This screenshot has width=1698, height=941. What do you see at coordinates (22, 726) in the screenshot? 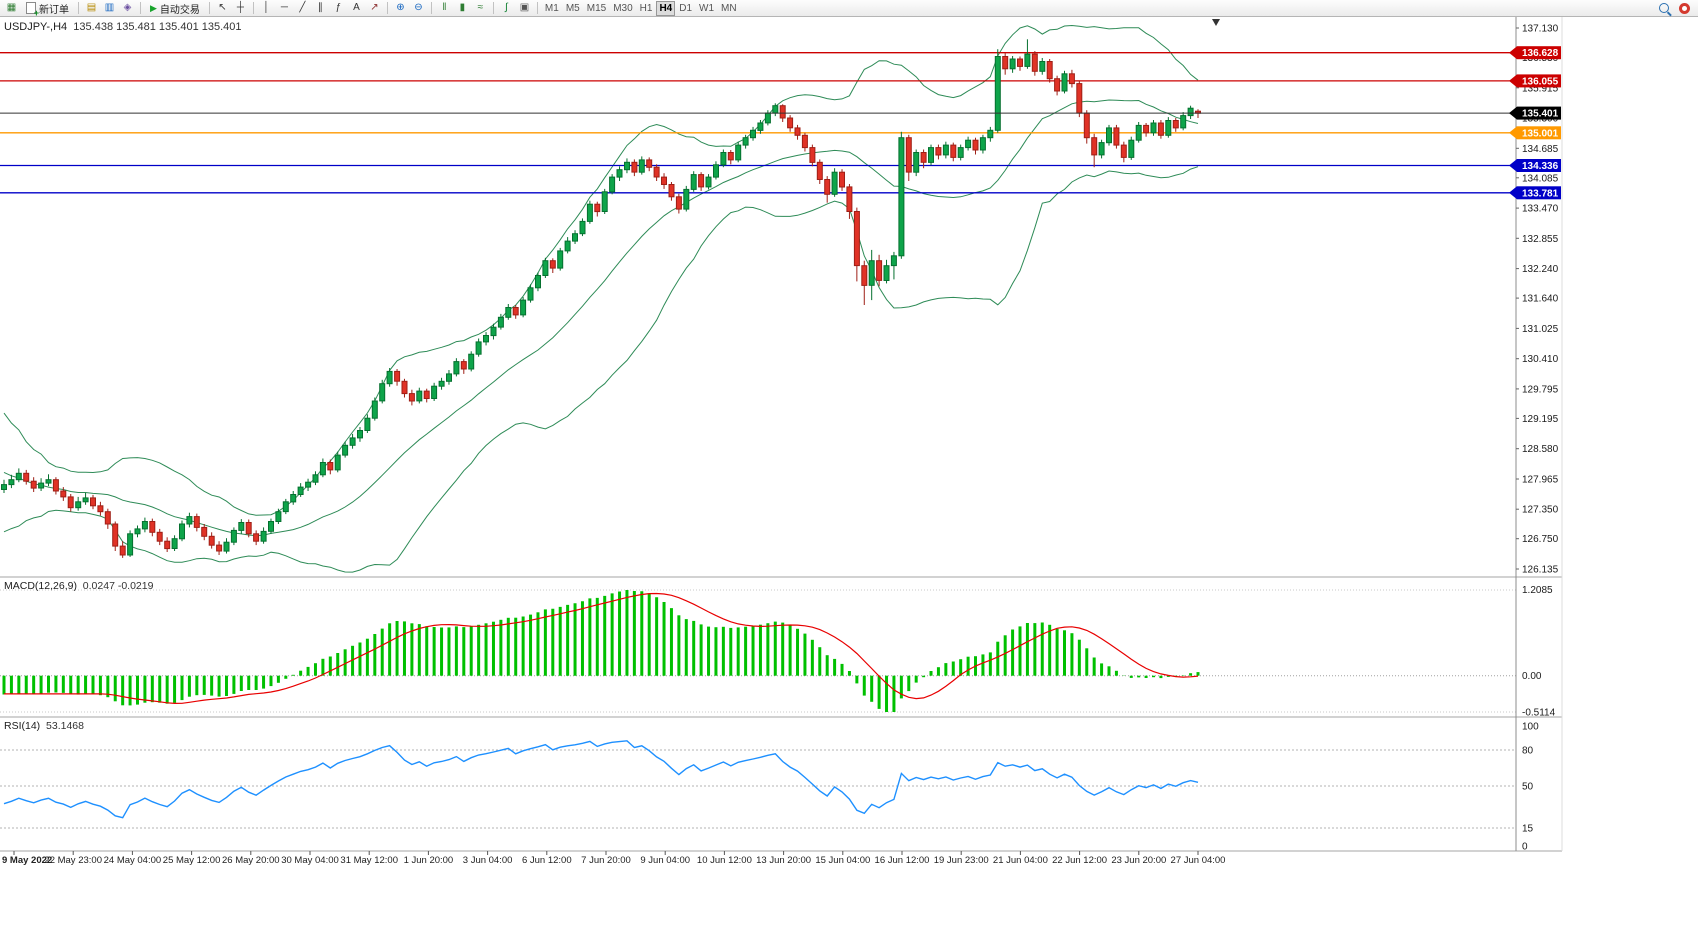
I see `rsi-title-text: RSI(14)` at bounding box center [22, 726].